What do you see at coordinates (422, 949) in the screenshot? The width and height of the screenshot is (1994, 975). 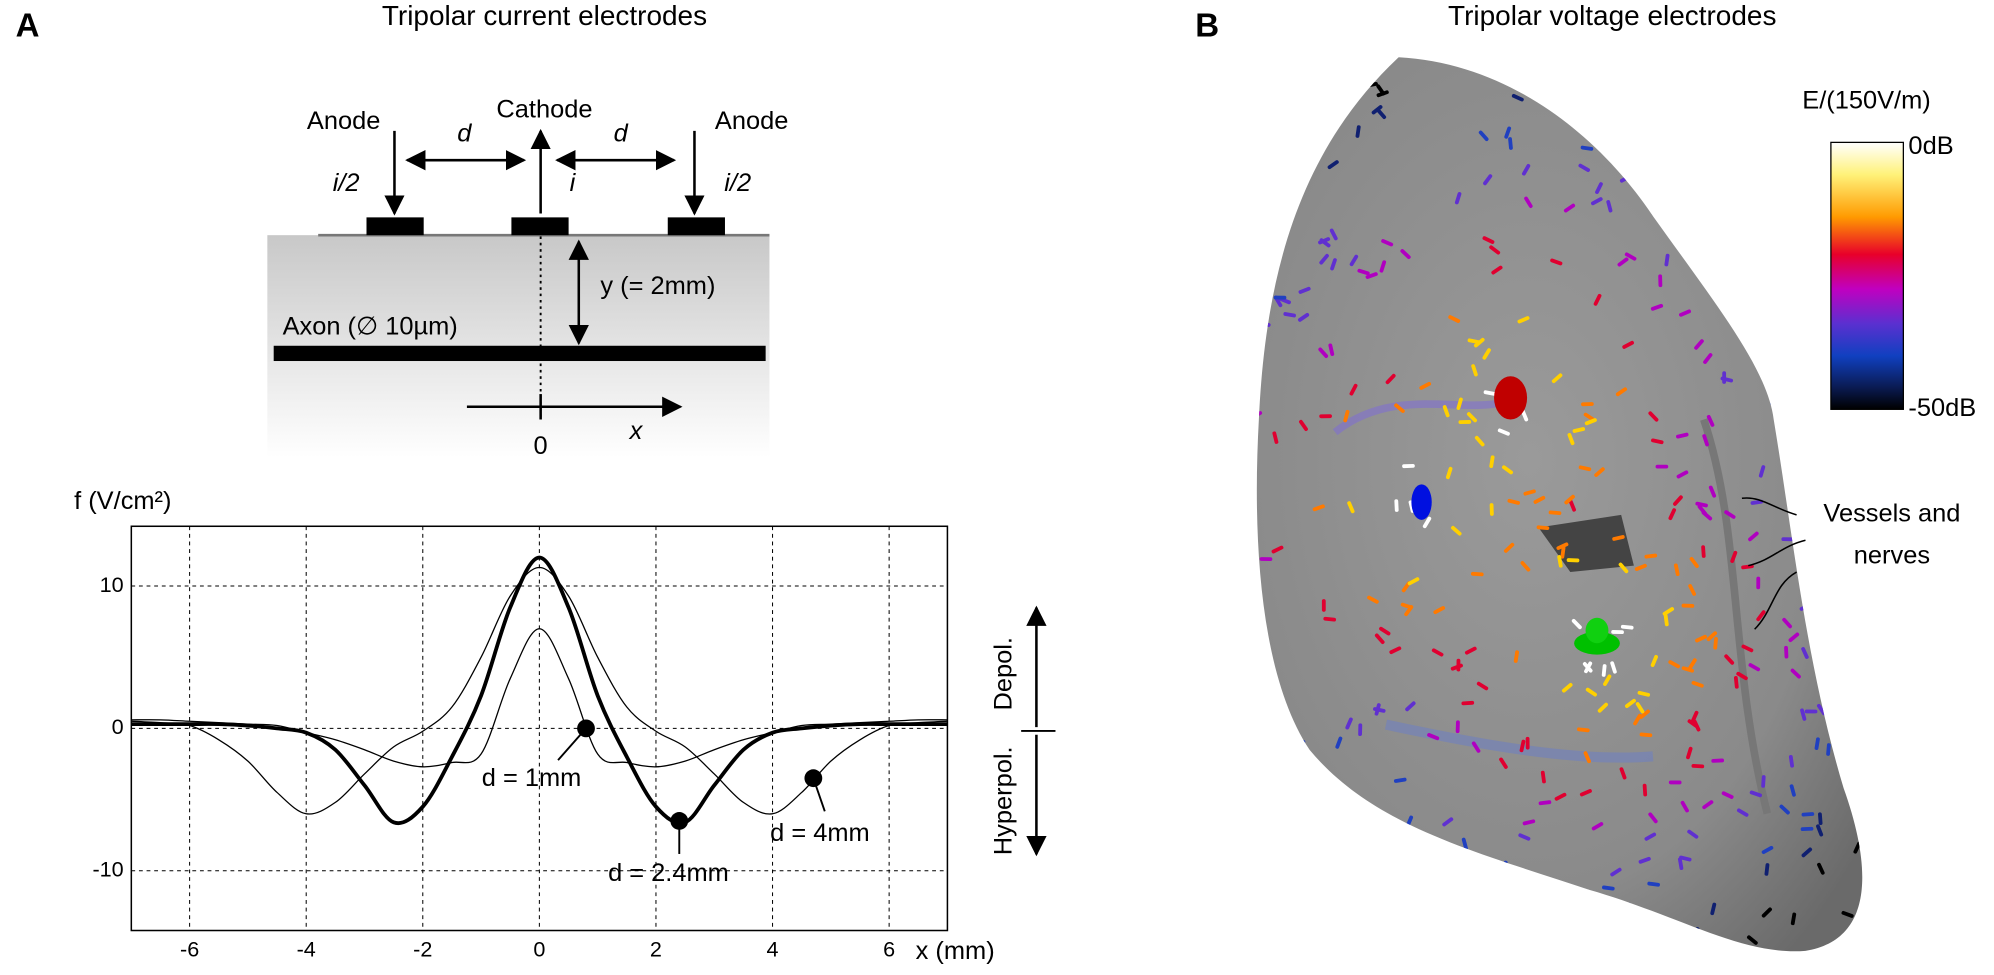 I see `x-tick-label: -2` at bounding box center [422, 949].